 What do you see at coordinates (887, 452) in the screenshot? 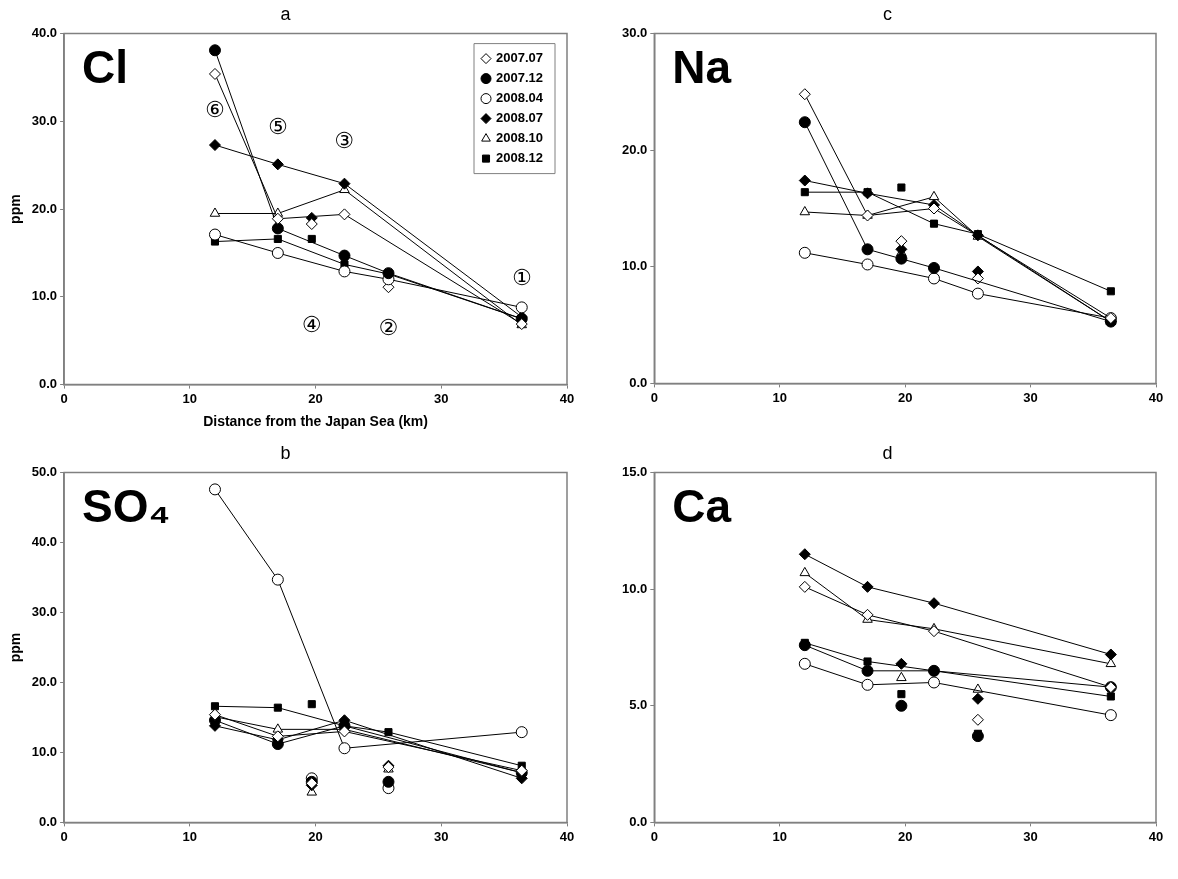
I see `chart-title: d` at bounding box center [887, 452].